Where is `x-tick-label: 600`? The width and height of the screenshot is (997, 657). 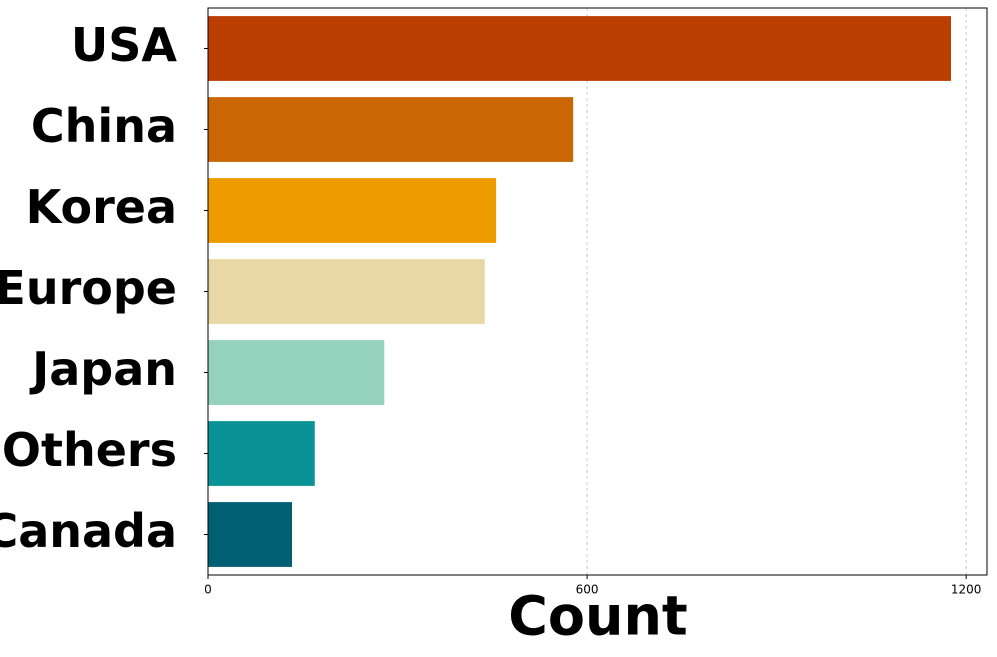 x-tick-label: 600 is located at coordinates (587, 590).